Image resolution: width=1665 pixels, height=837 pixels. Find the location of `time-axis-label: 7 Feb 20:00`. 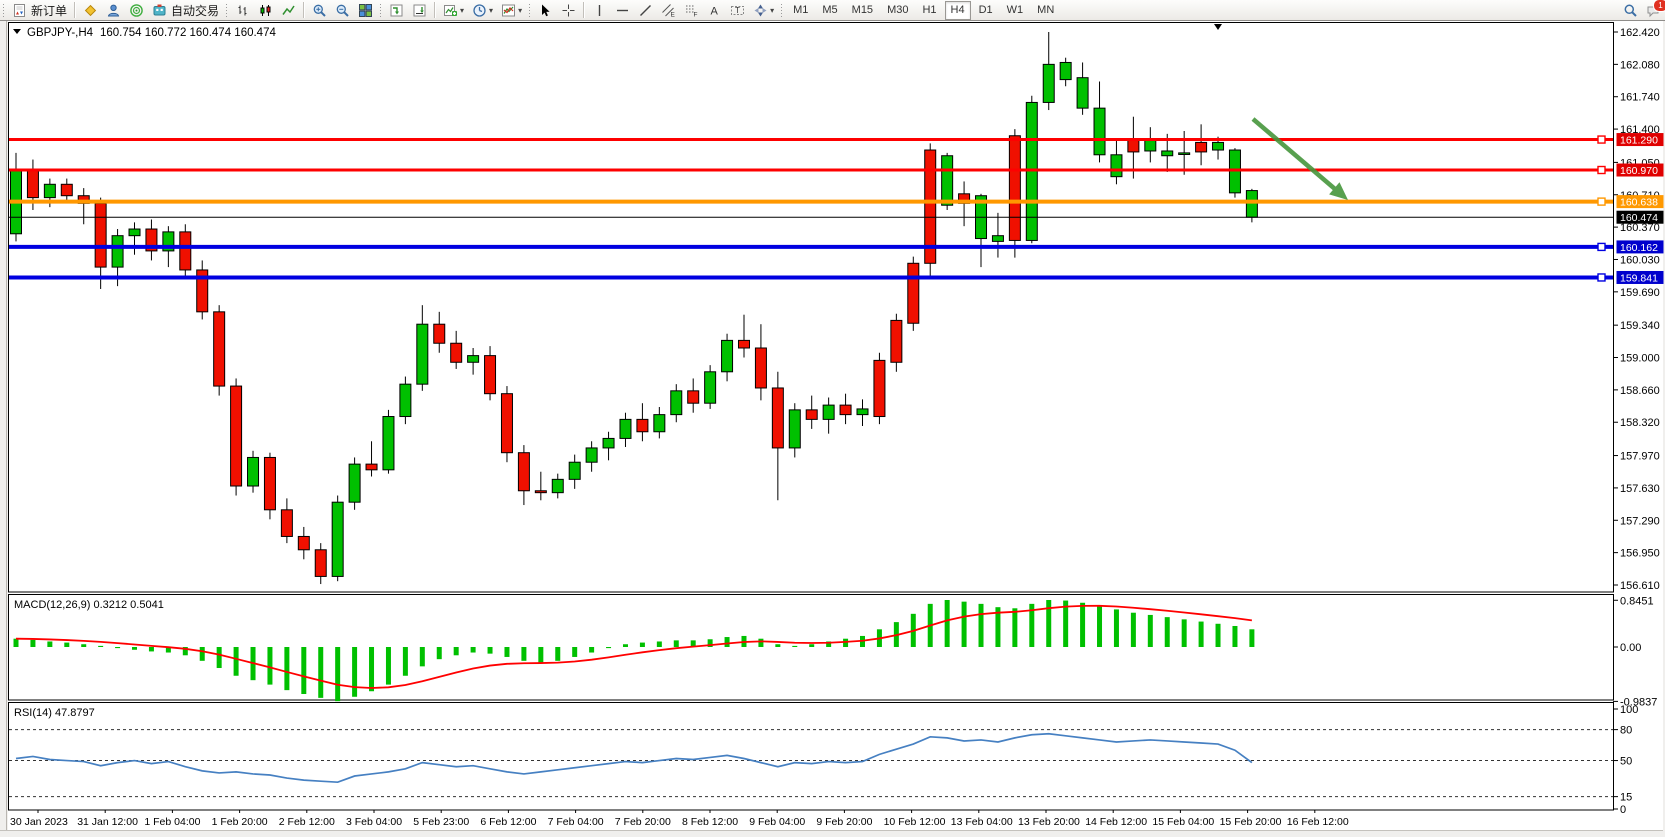

time-axis-label: 7 Feb 20:00 is located at coordinates (643, 822).